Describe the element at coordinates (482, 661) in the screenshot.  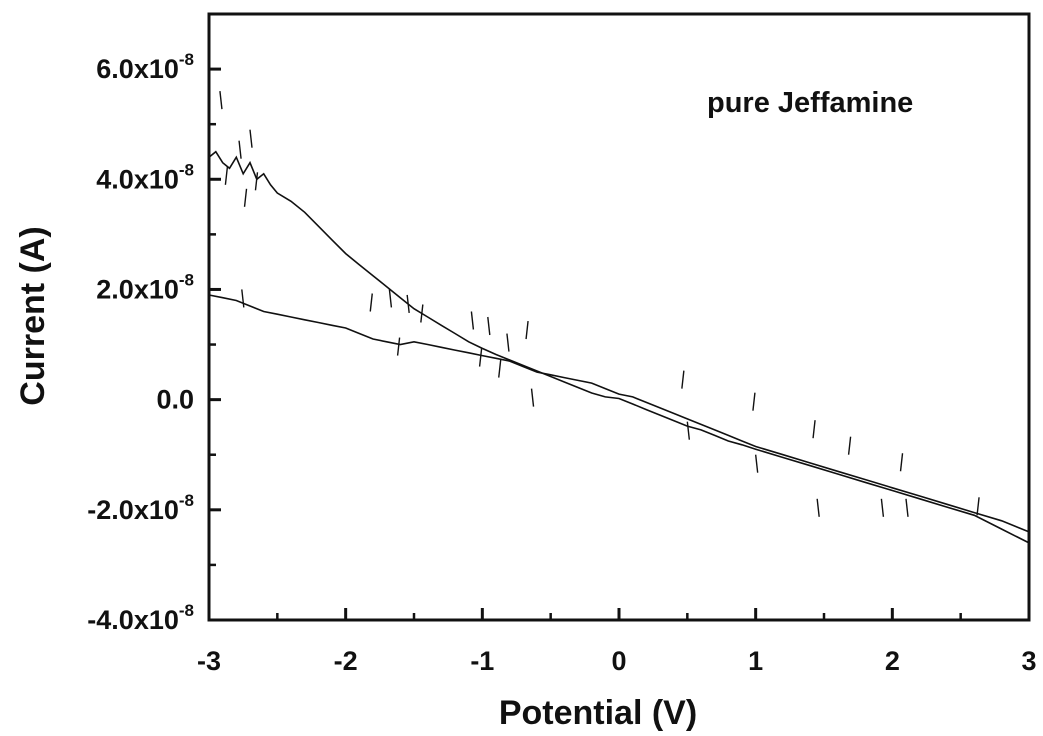
I see `x-tick-label: -1` at that location.